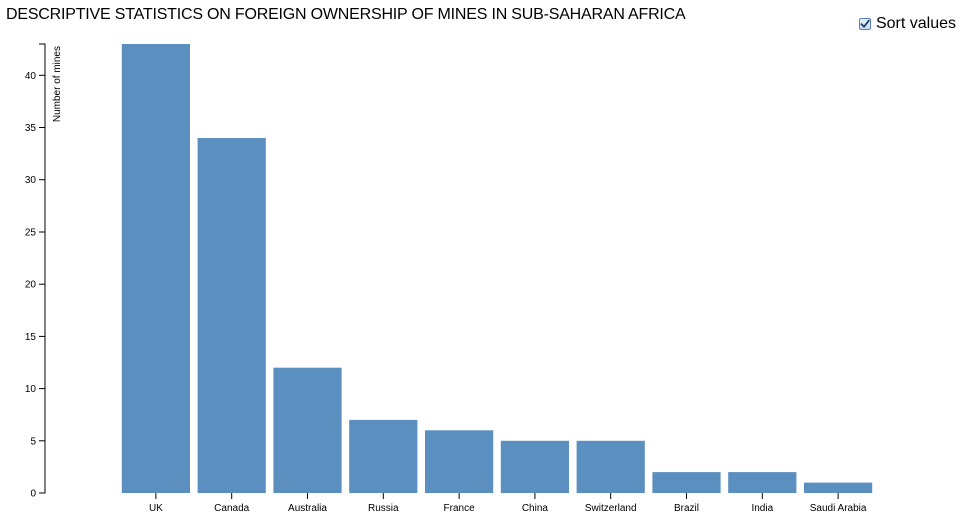 Image resolution: width=966 pixels, height=522 pixels. I want to click on x-tick-label: Saudi Arabia, so click(838, 508).